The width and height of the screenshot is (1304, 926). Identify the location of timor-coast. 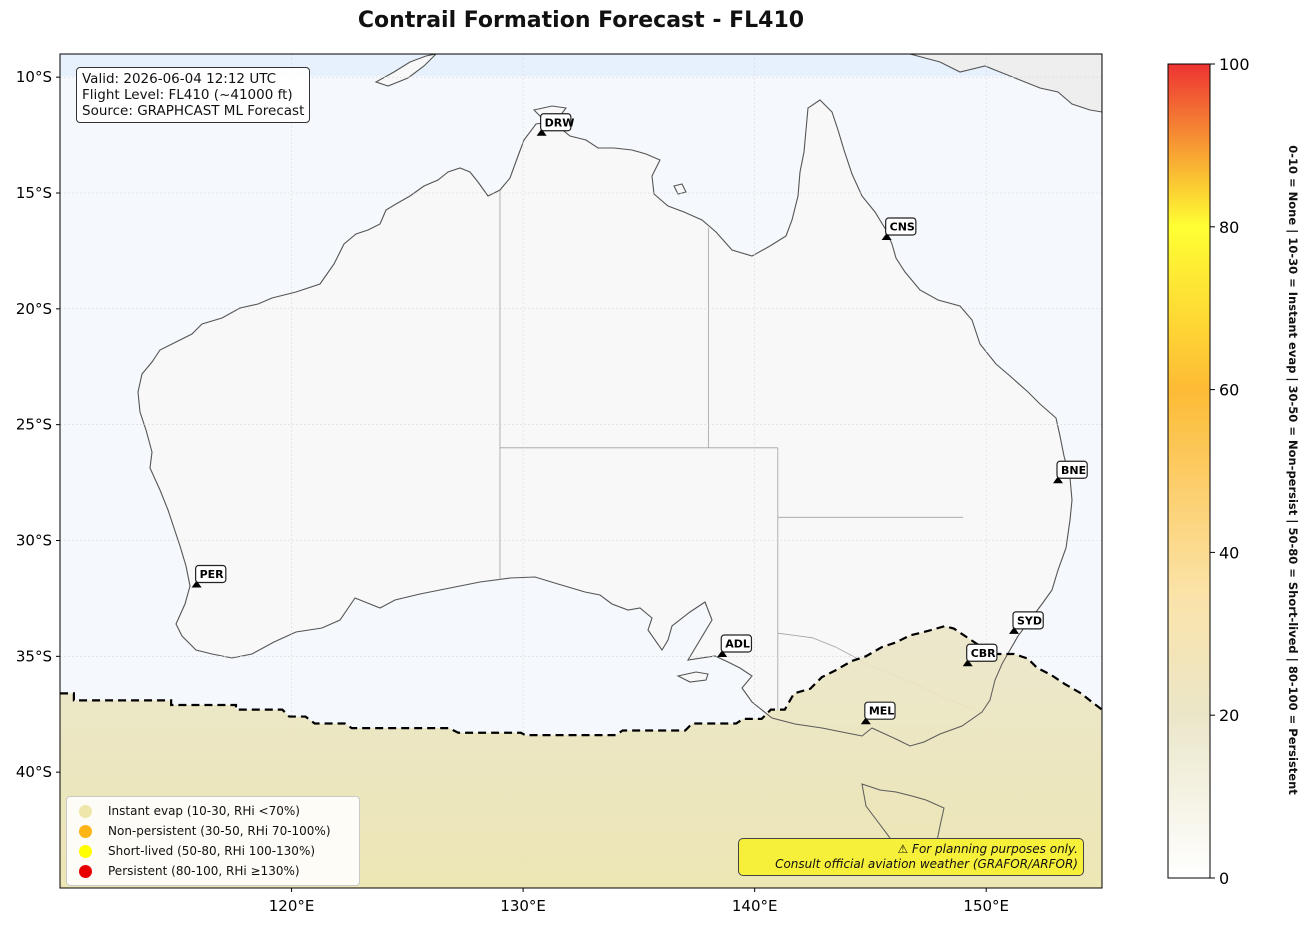
(405, 70).